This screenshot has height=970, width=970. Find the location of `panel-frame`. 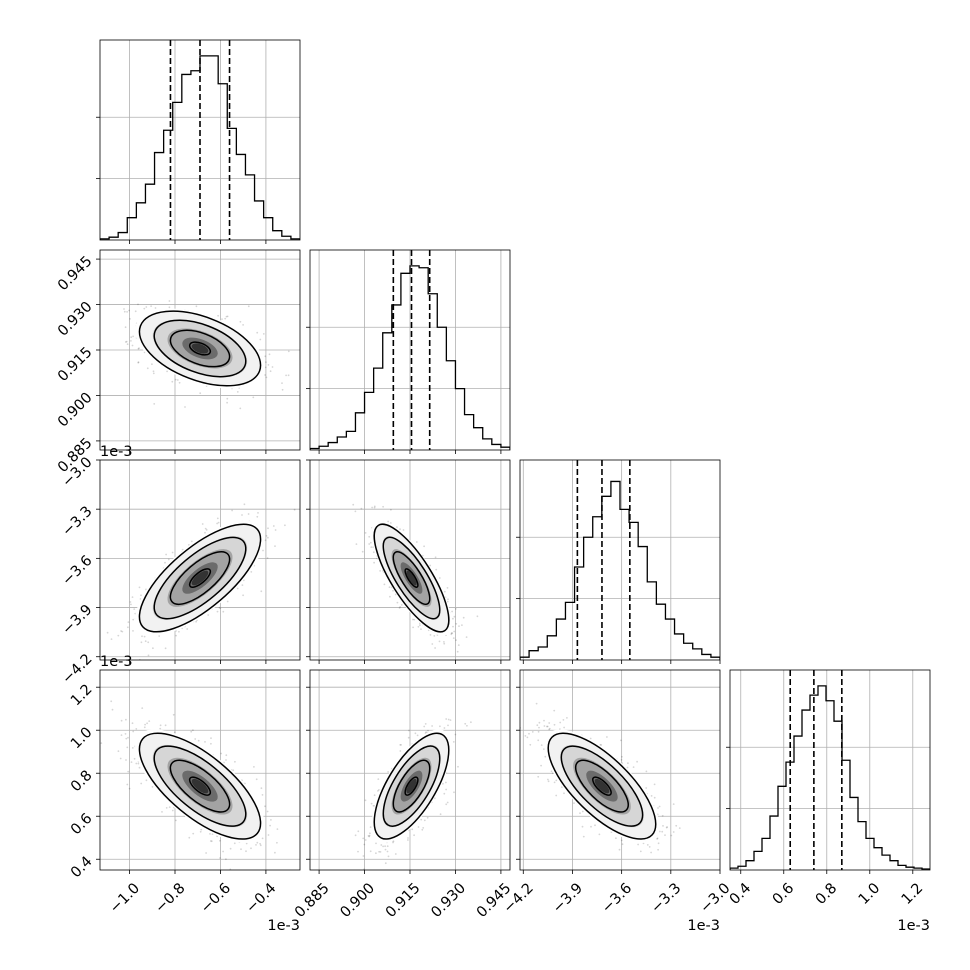

panel-frame is located at coordinates (200, 350).